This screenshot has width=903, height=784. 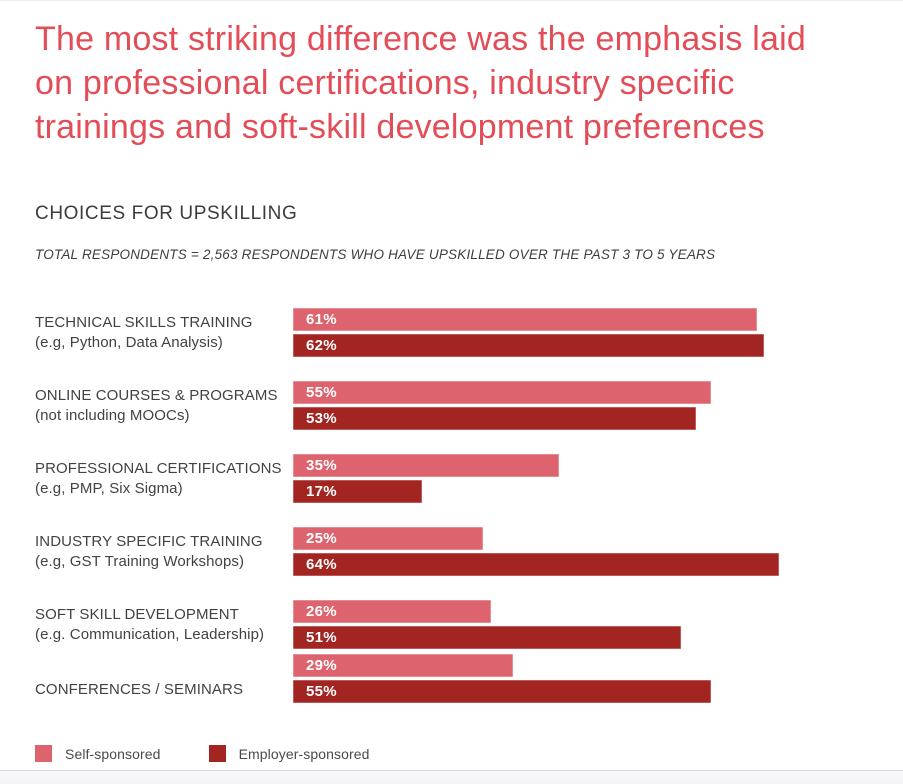 What do you see at coordinates (164, 678) in the screenshot?
I see `category-label: CONFERENCES / SEMINARS` at bounding box center [164, 678].